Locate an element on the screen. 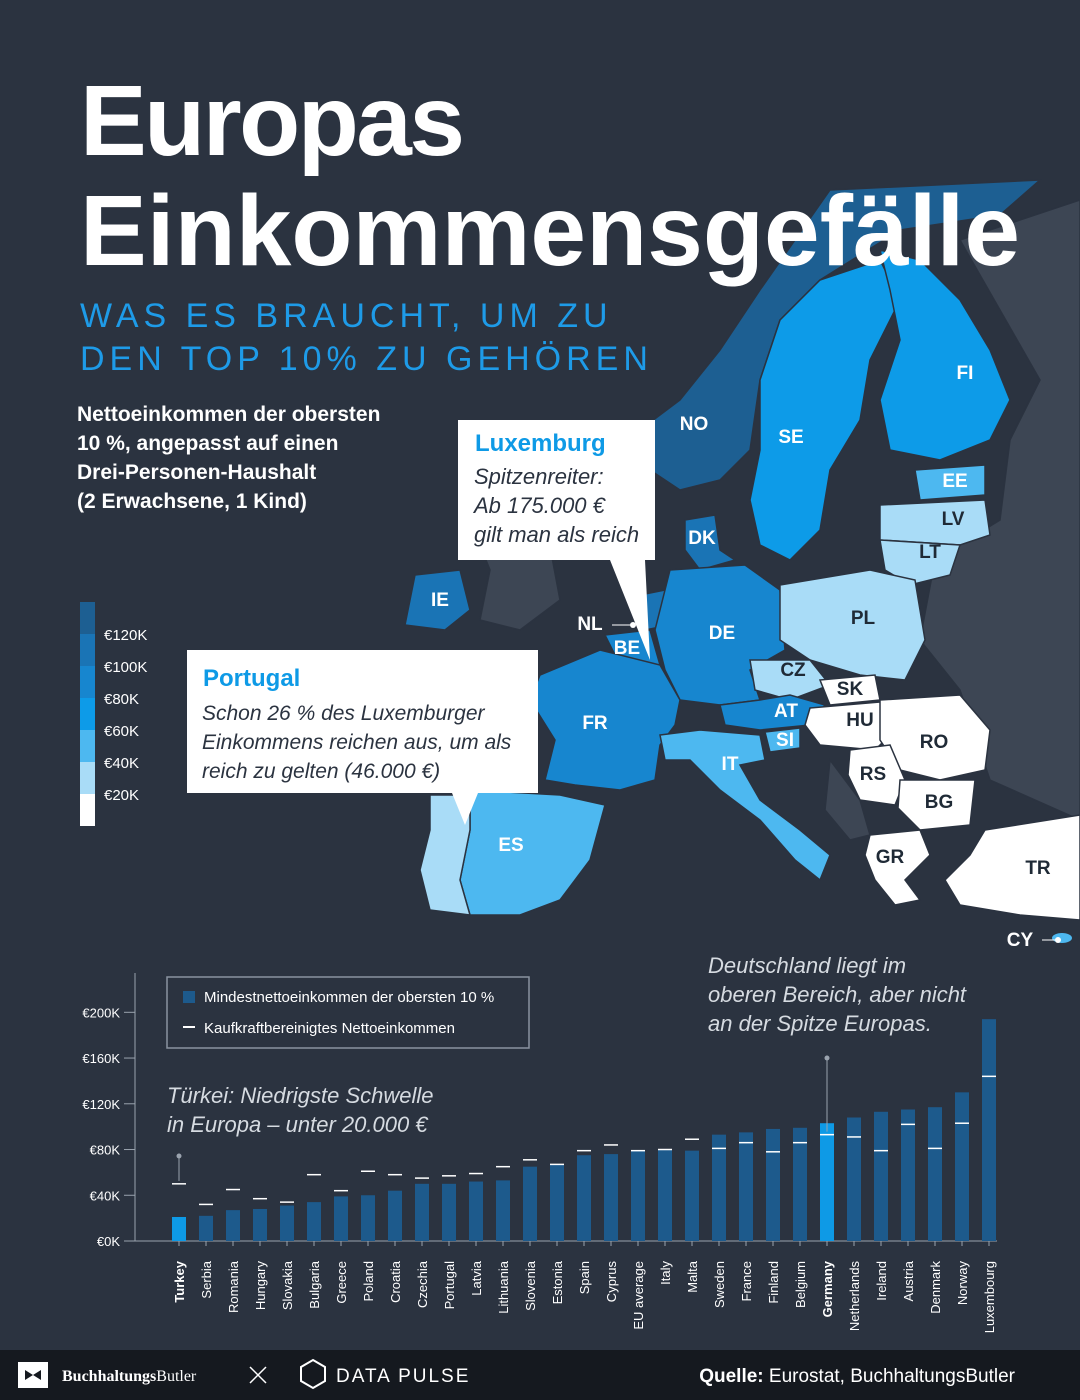 Image resolution: width=1080 pixels, height=1400 pixels. x-tick-label: EU average is located at coordinates (638, 1295).